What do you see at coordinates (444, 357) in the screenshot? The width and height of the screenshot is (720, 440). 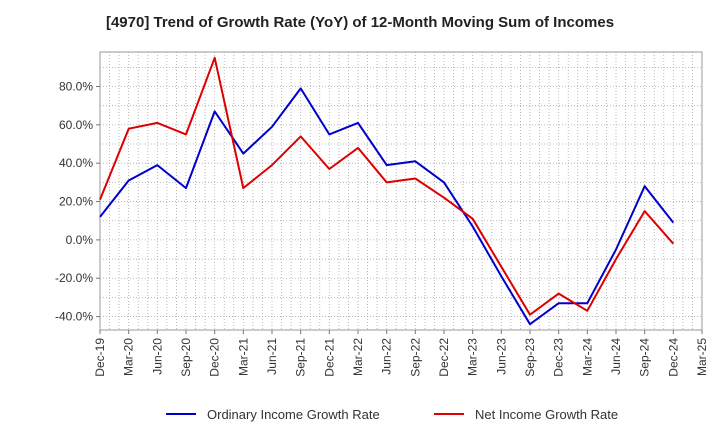 I see `x-tick-label: Dec-22` at bounding box center [444, 357].